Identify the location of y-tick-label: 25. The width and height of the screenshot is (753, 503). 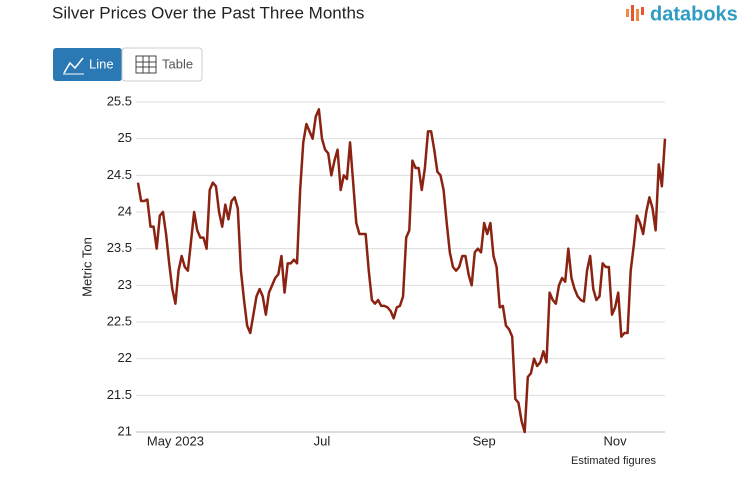
(125, 137).